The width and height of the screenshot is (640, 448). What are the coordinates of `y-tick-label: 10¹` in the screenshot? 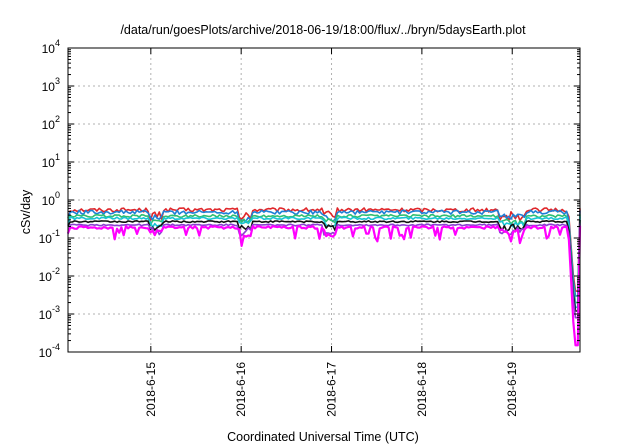 It's located at (51, 161).